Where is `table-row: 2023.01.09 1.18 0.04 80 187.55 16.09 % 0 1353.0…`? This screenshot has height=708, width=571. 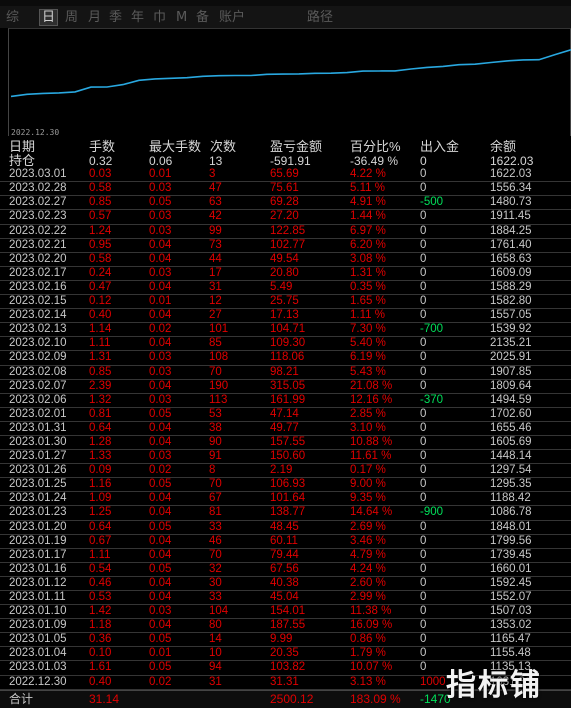
table-row: 2023.01.09 1.18 0.04 80 187.55 16.09 % 0 1353.0… is located at coordinates (285, 626).